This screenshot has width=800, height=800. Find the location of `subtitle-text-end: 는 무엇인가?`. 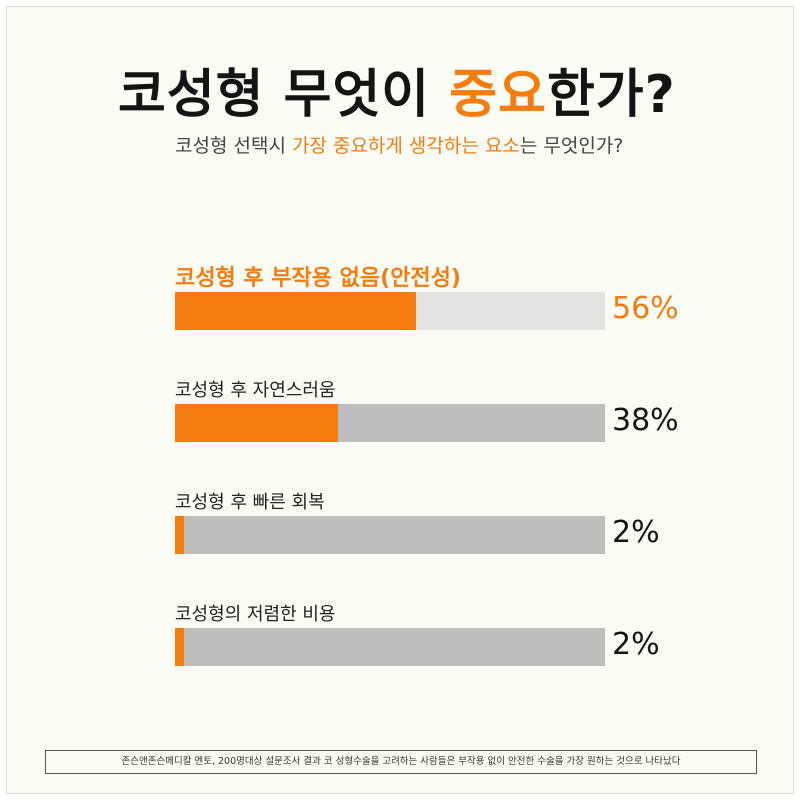

subtitle-text-end: 는 무엇인가? is located at coordinates (571, 146).